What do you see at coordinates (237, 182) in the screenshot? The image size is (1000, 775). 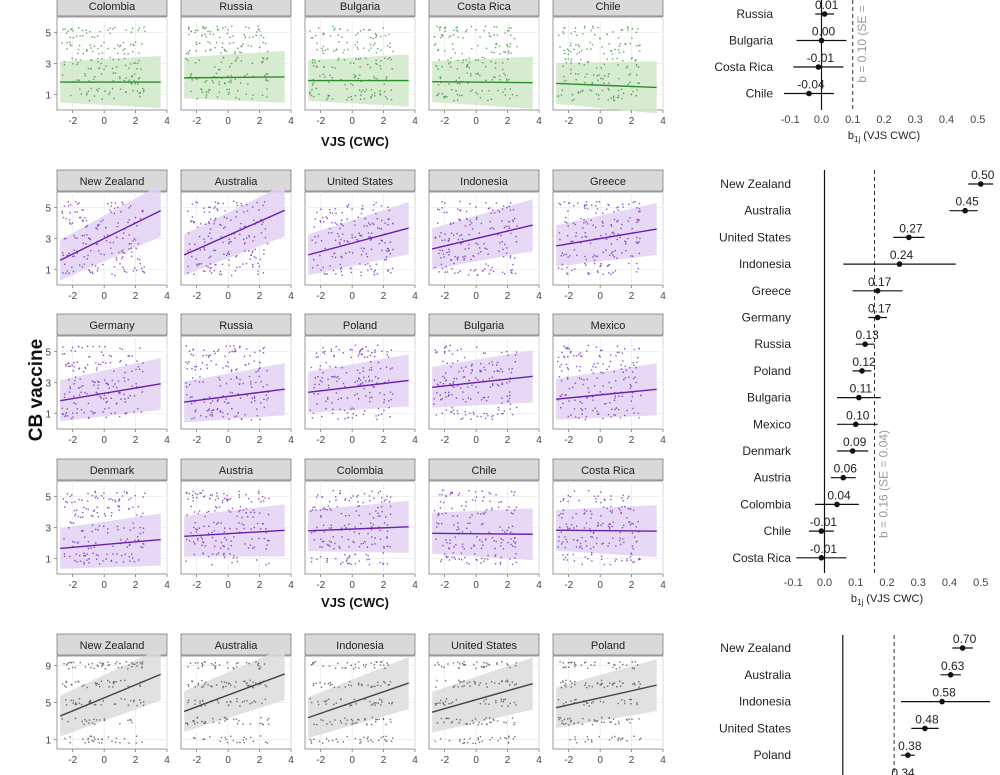 I see `facet-title: Australia` at bounding box center [237, 182].